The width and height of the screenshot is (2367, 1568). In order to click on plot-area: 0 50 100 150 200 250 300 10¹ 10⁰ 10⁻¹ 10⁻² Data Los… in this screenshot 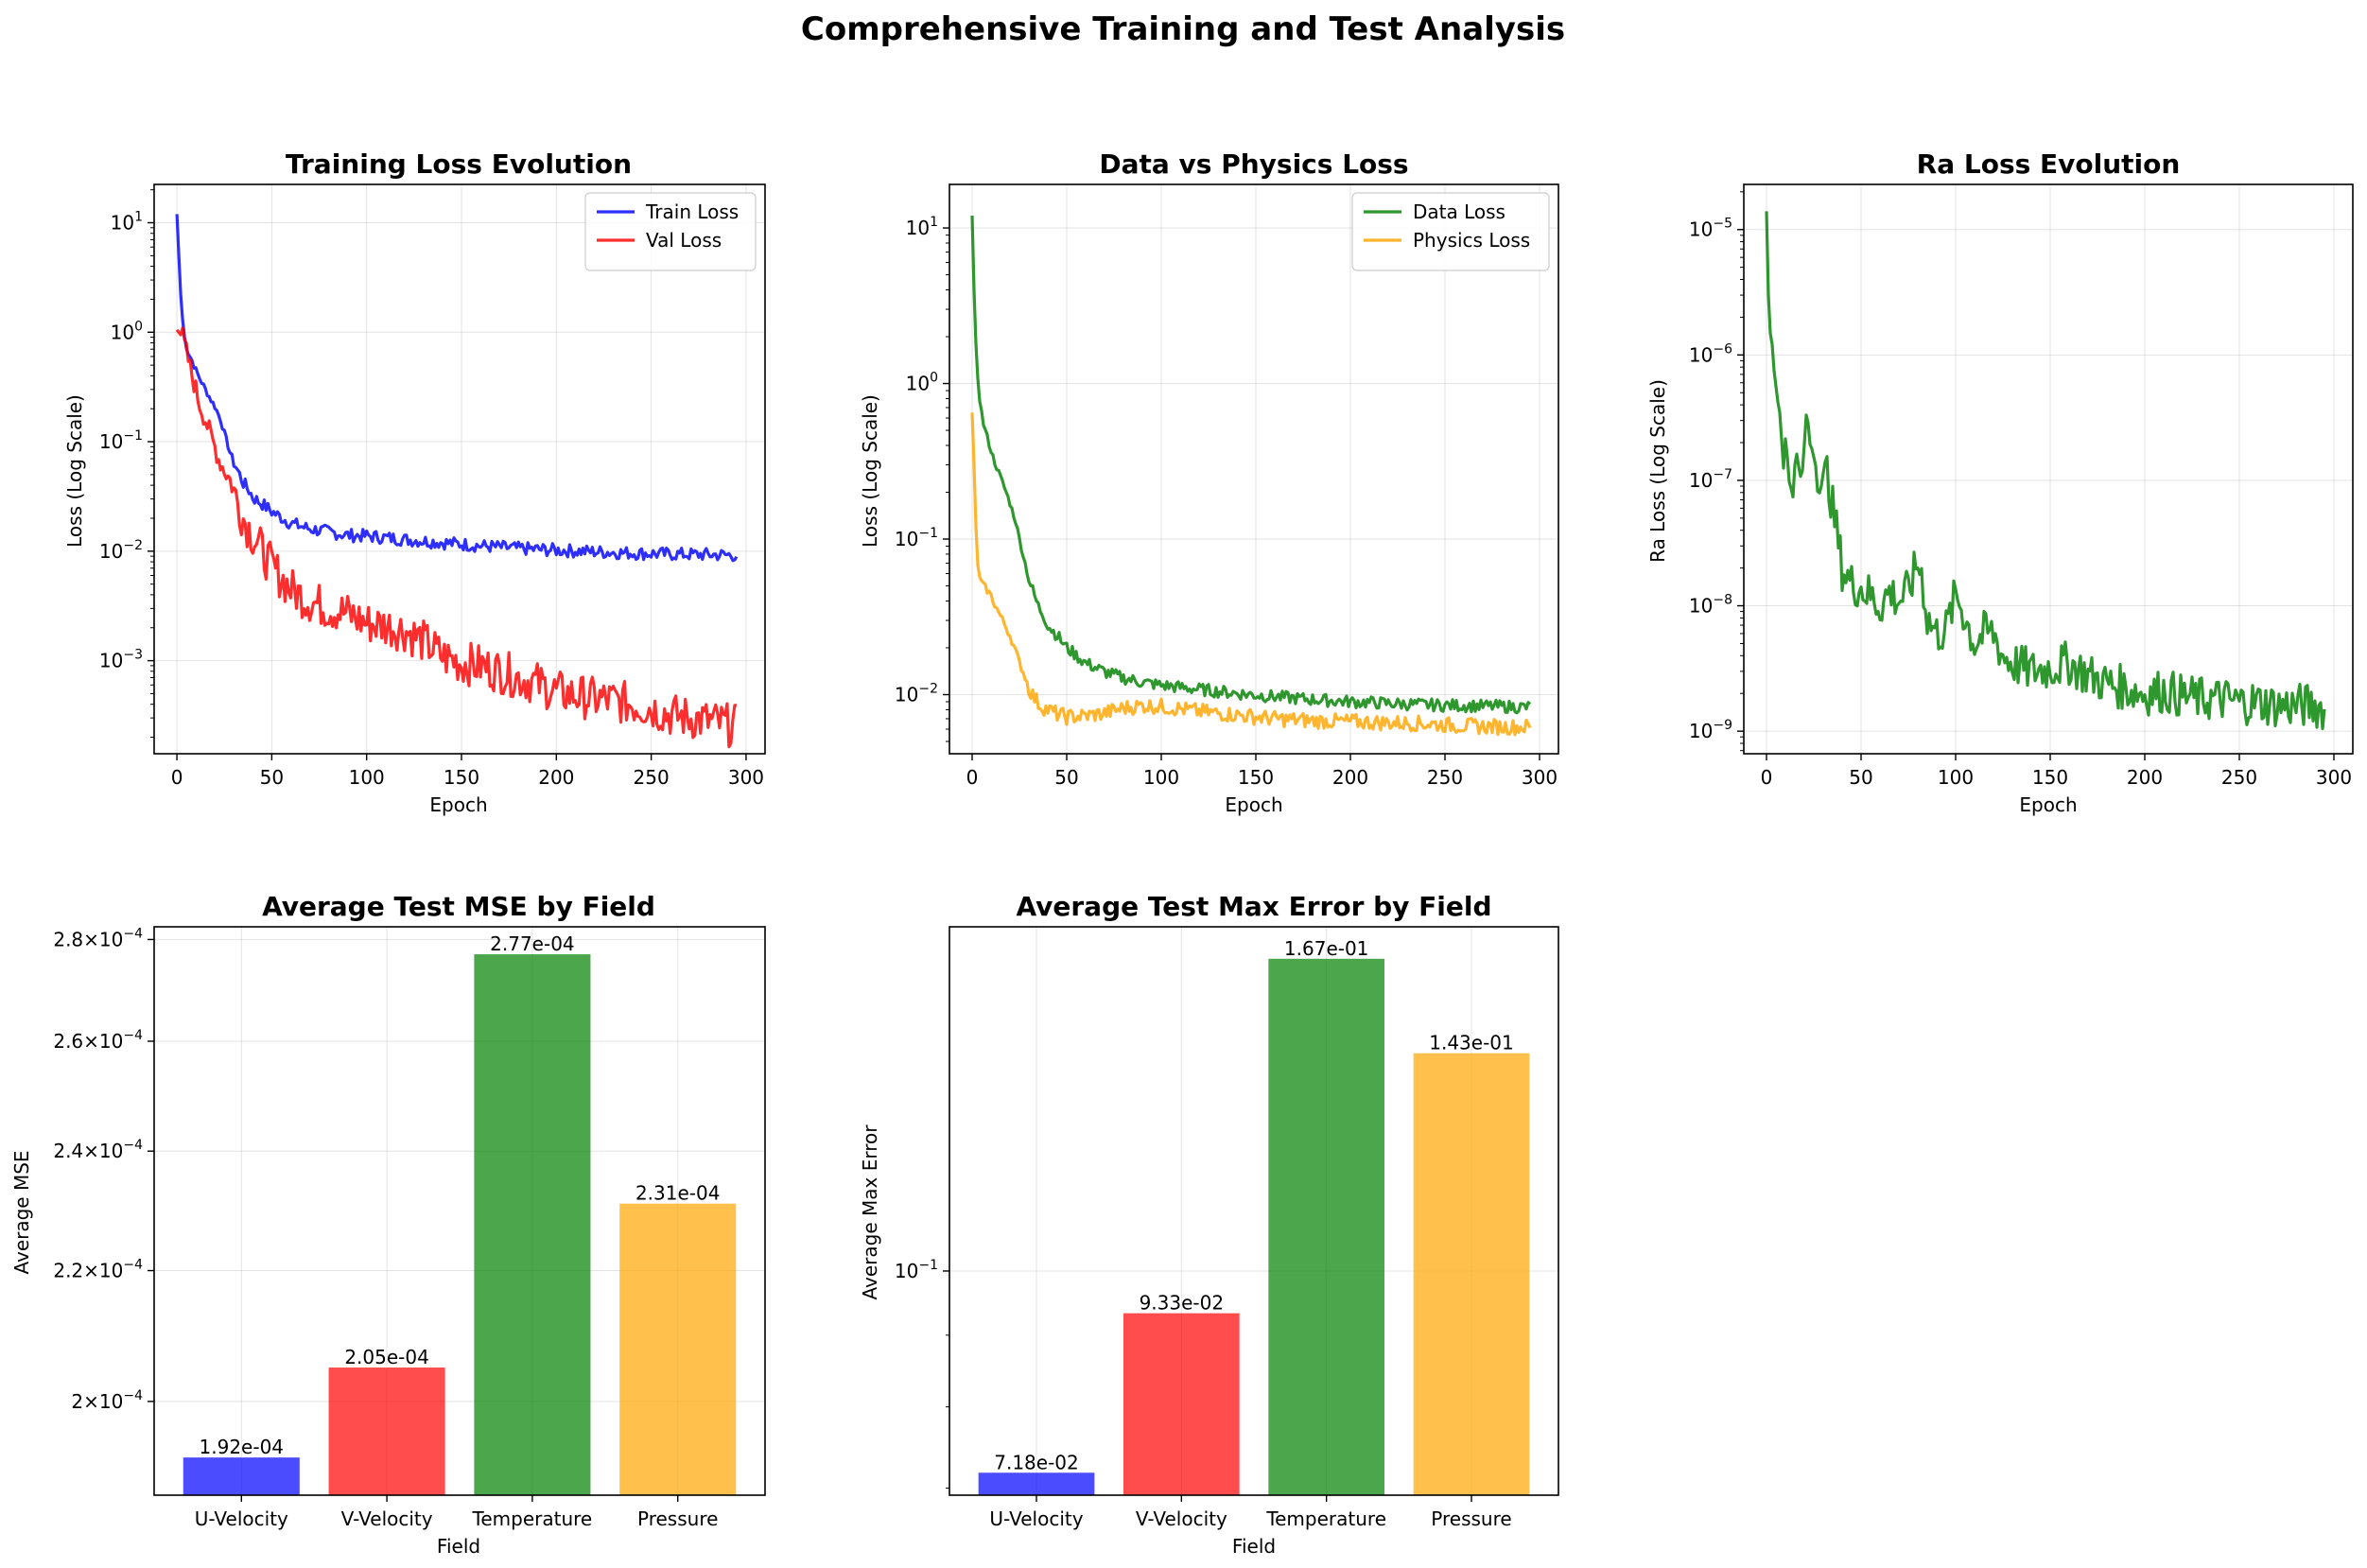, I will do `click(1227, 486)`.